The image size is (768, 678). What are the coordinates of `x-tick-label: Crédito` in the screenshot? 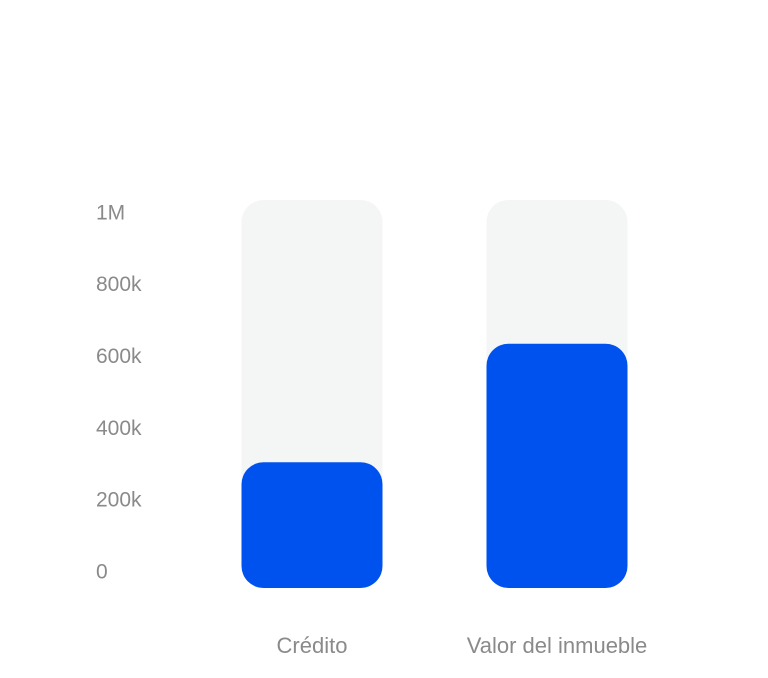 It's located at (312, 645).